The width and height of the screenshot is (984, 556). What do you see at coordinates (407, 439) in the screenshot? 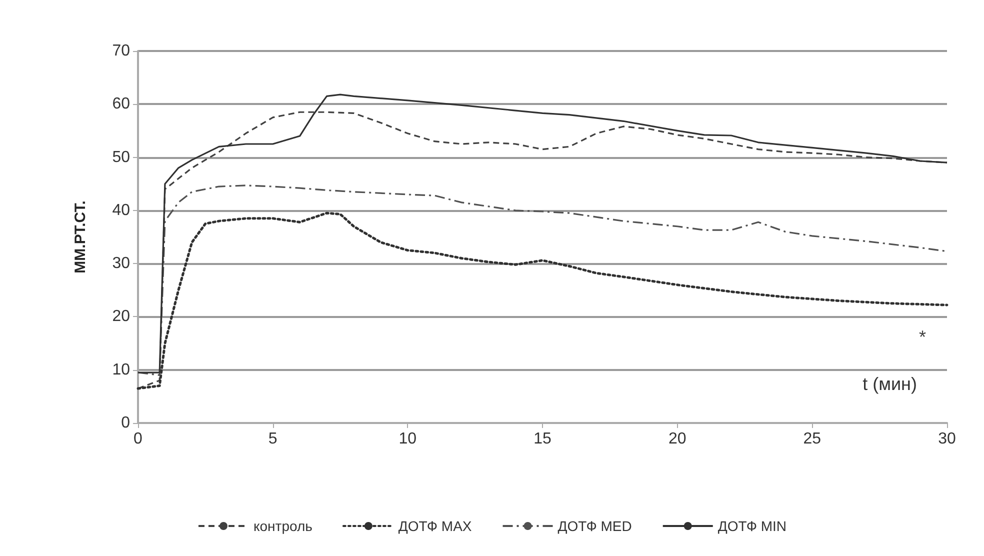
I see `x-tick-label: 10` at bounding box center [407, 439].